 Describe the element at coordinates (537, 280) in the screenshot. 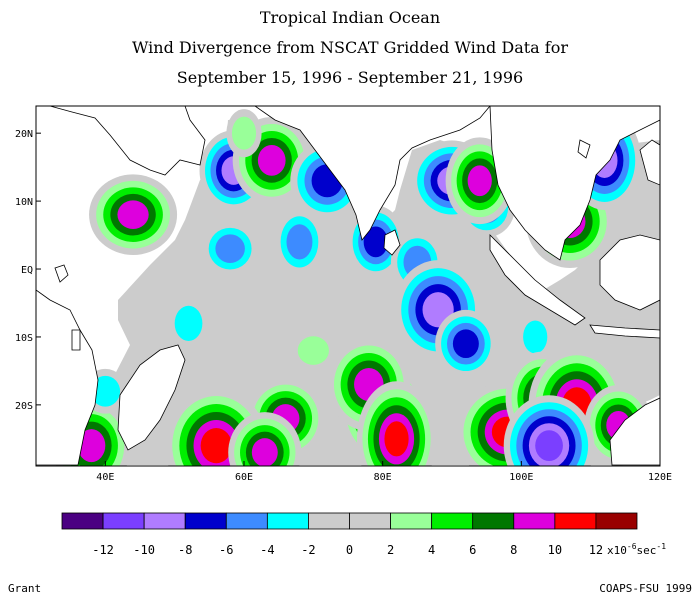

I see `sumatra-coast` at that location.